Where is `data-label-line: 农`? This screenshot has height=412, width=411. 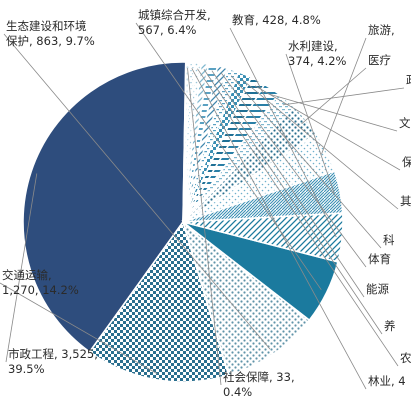 data-label-line: 农 is located at coordinates (405, 358).